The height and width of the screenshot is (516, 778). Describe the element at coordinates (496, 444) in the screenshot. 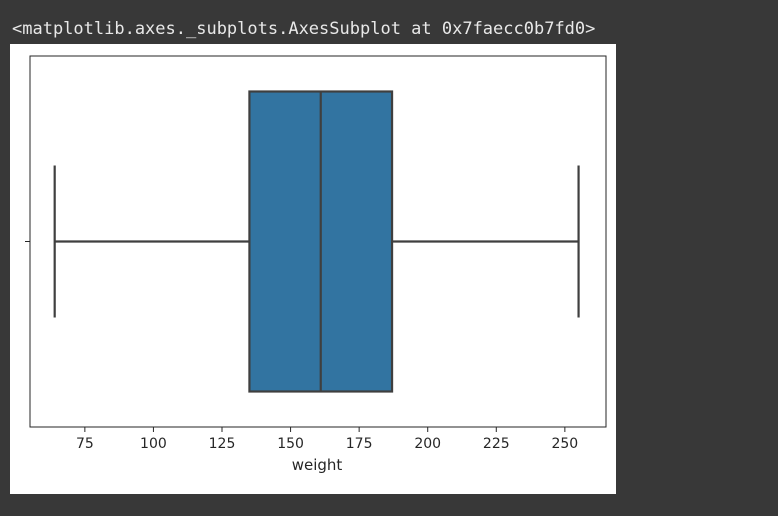

I see `x-tick-label-225: 225` at that location.